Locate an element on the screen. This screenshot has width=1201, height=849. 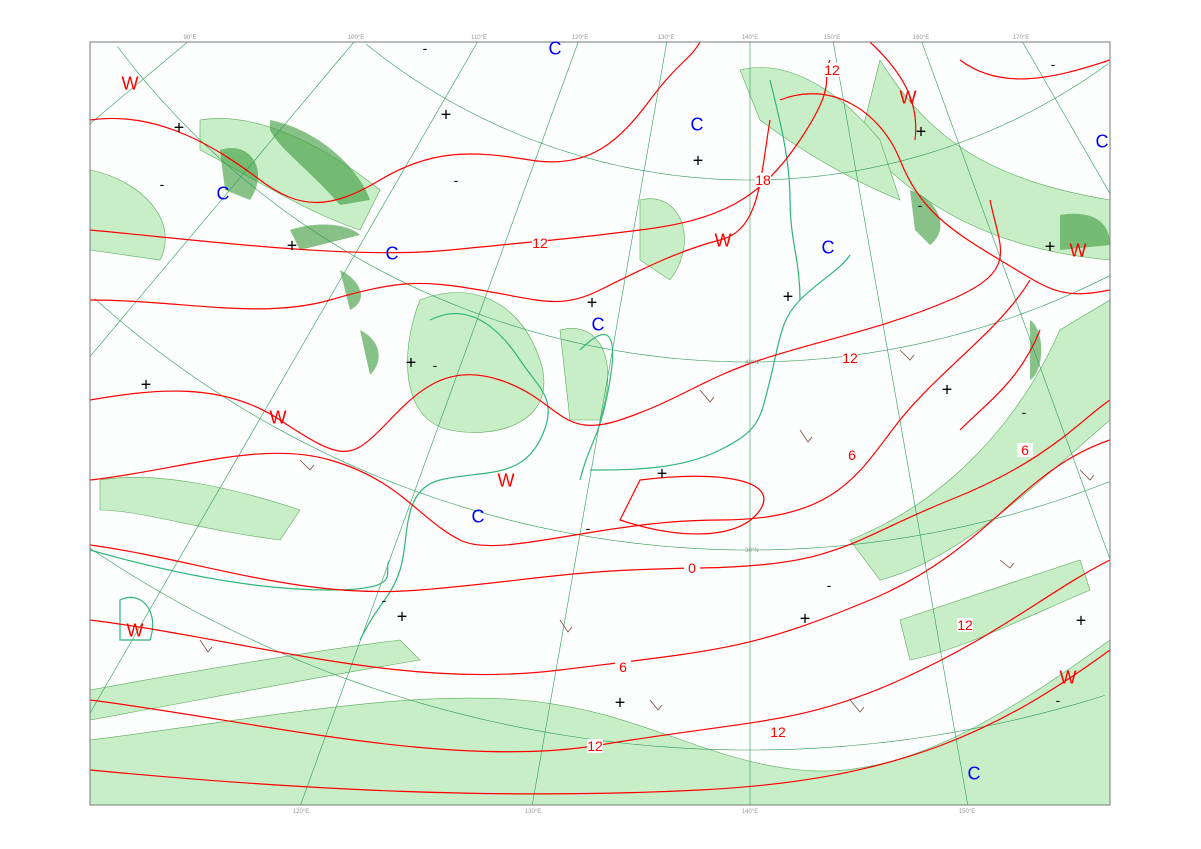
longitude-tick-label: 170°E is located at coordinates (1021, 38).